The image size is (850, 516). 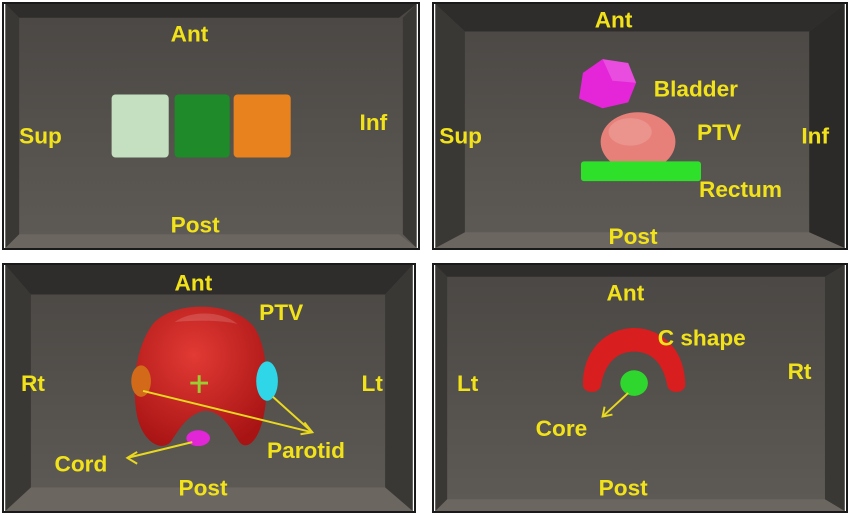 I want to click on label-c-shape: C shape, so click(x=702, y=338).